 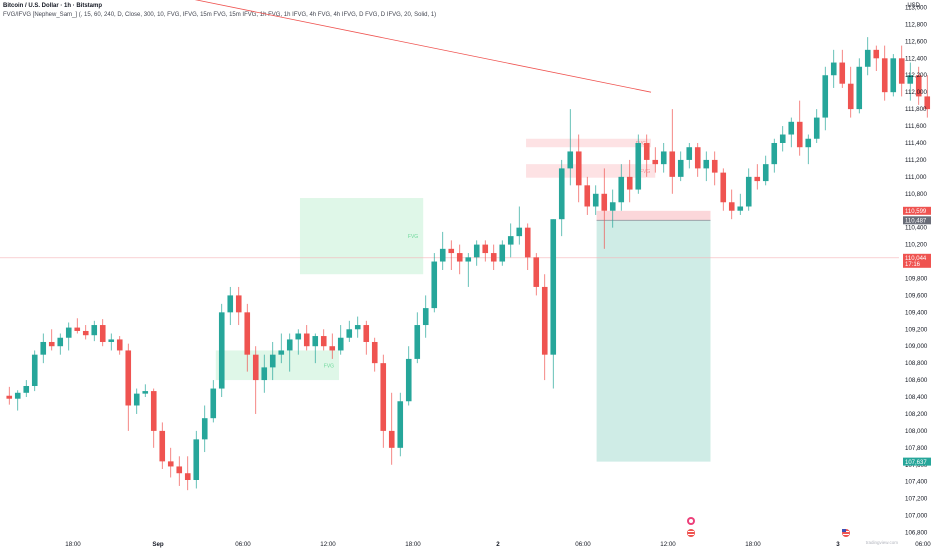 I want to click on y-axis-tick-label: 111,600, so click(x=916, y=126).